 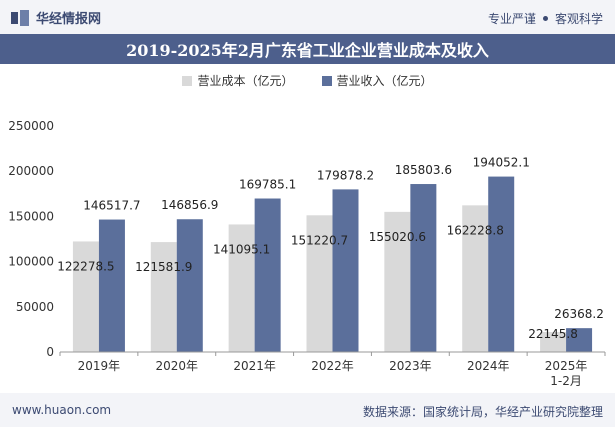 I want to click on footer-url: www.huaon.com, so click(x=62, y=410).